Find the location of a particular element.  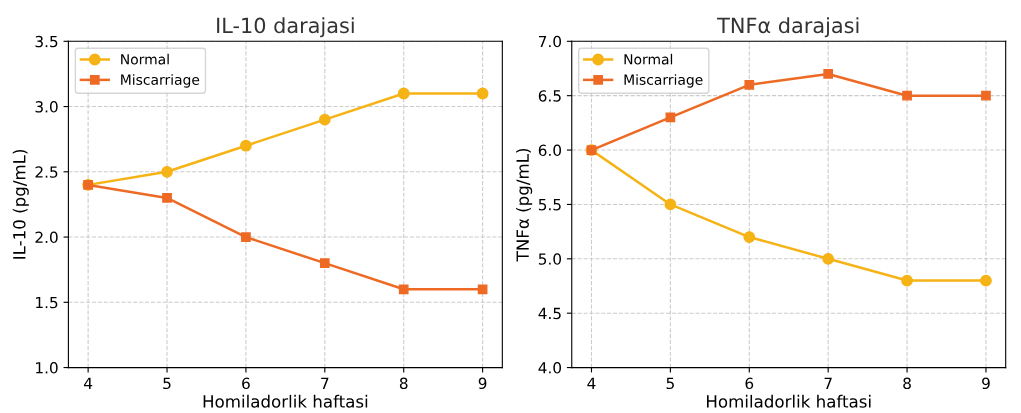

y-tick-label: 6.0 is located at coordinates (550, 150).